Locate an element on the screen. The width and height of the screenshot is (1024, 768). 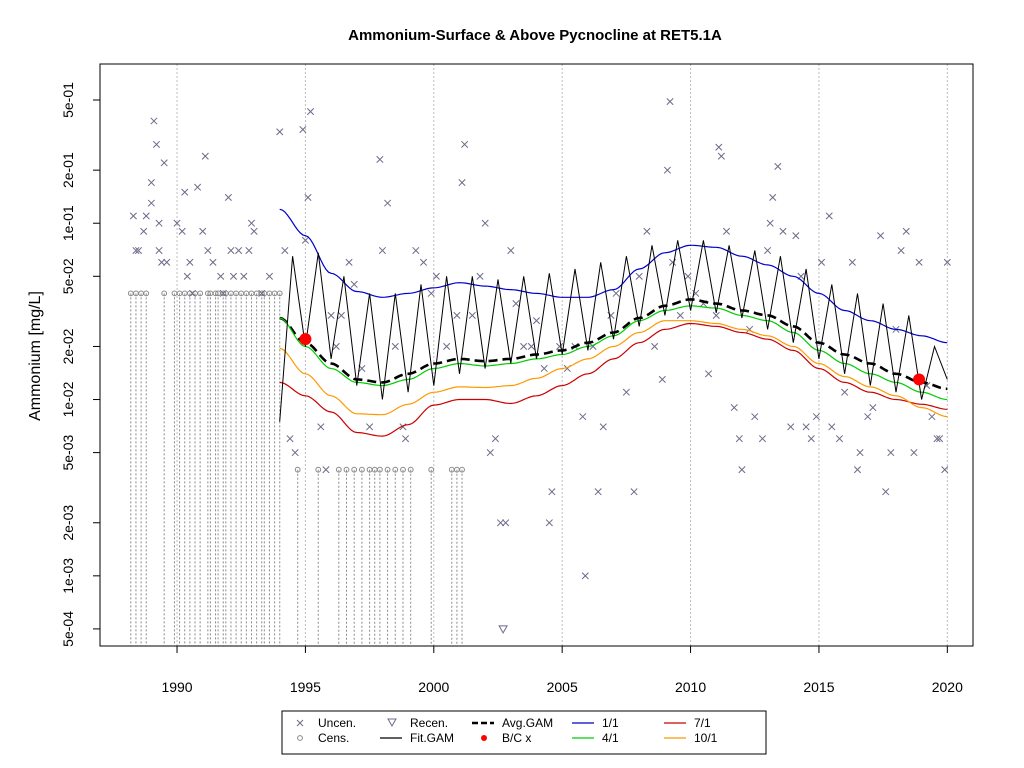
legend-label-5: B/C x is located at coordinates (516, 738).